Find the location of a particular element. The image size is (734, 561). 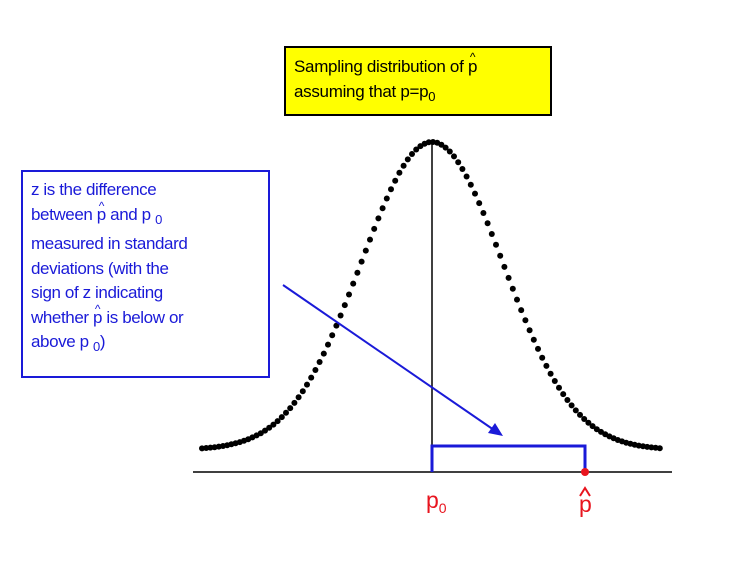

note-line-3: measured in standard is located at coordinates (109, 243).